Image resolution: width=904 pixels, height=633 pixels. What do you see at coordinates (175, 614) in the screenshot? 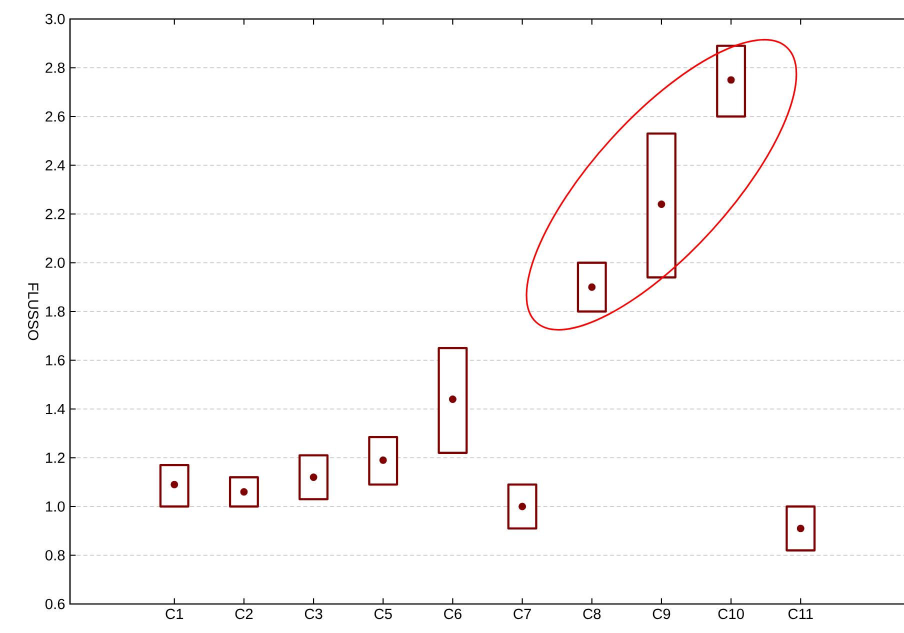
I see `x-tick-label: C1` at bounding box center [175, 614].